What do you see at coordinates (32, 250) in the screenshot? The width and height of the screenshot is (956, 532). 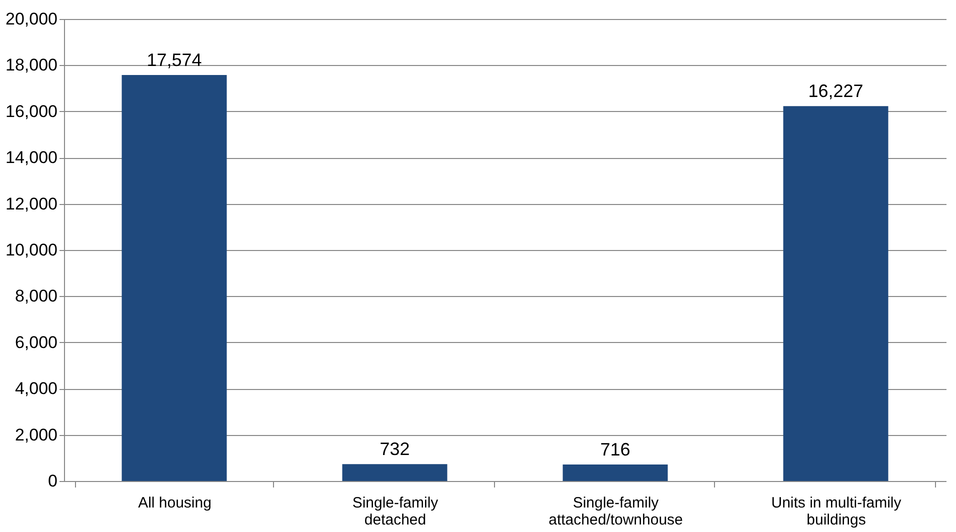 I see `y-tick-label: 10,000` at bounding box center [32, 250].